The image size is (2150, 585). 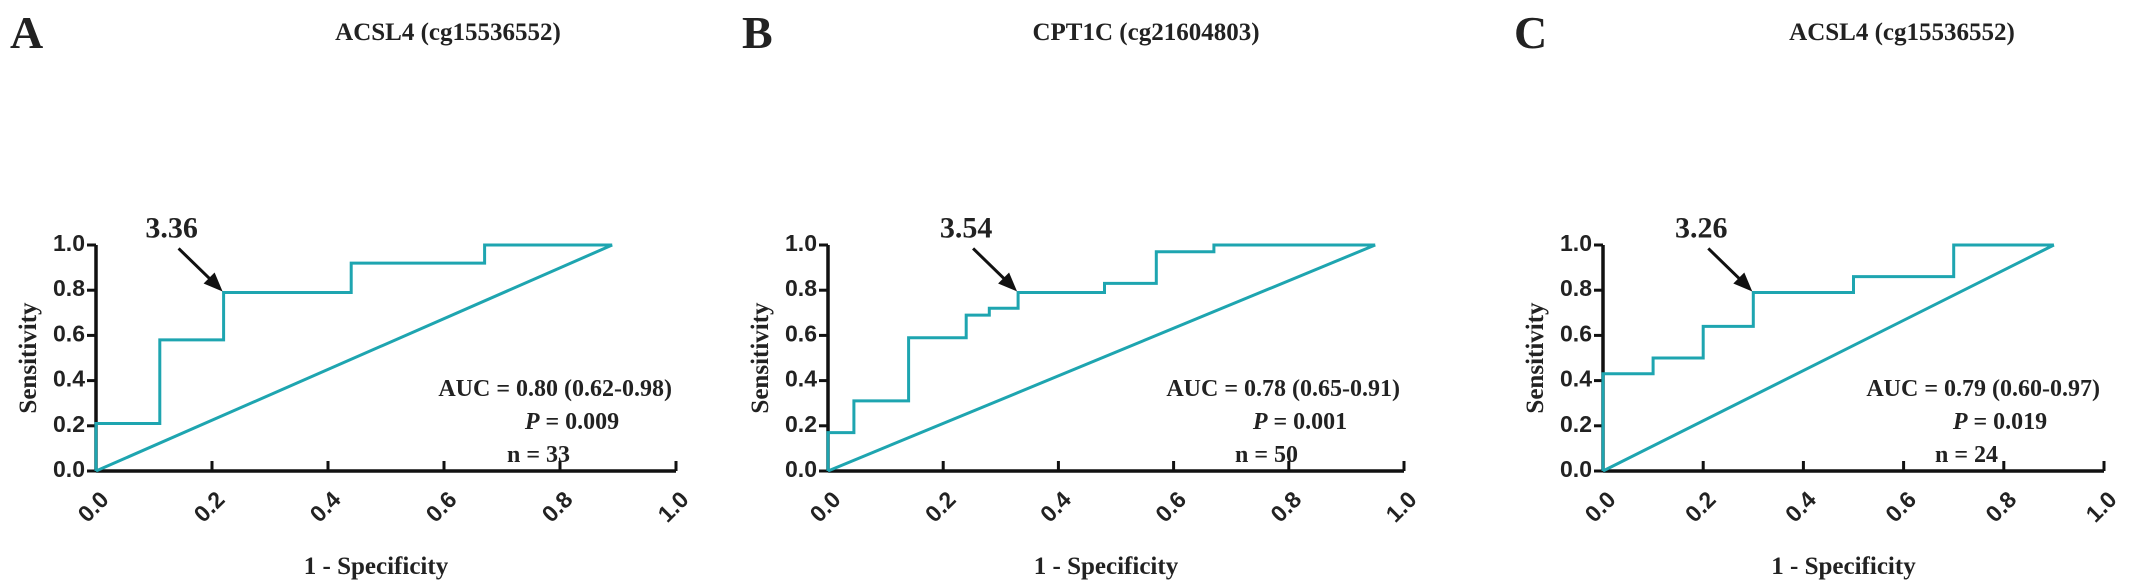 I want to click on chart-title: CPT1C (cg21604803), so click(x=1145, y=32).